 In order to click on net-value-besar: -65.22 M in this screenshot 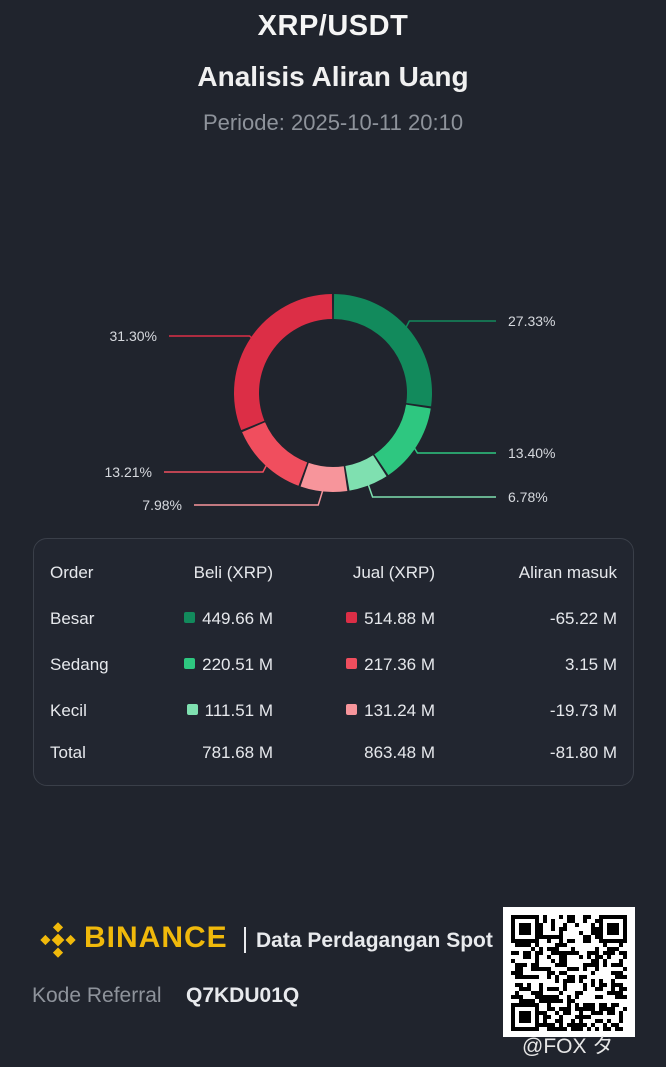, I will do `click(583, 618)`.